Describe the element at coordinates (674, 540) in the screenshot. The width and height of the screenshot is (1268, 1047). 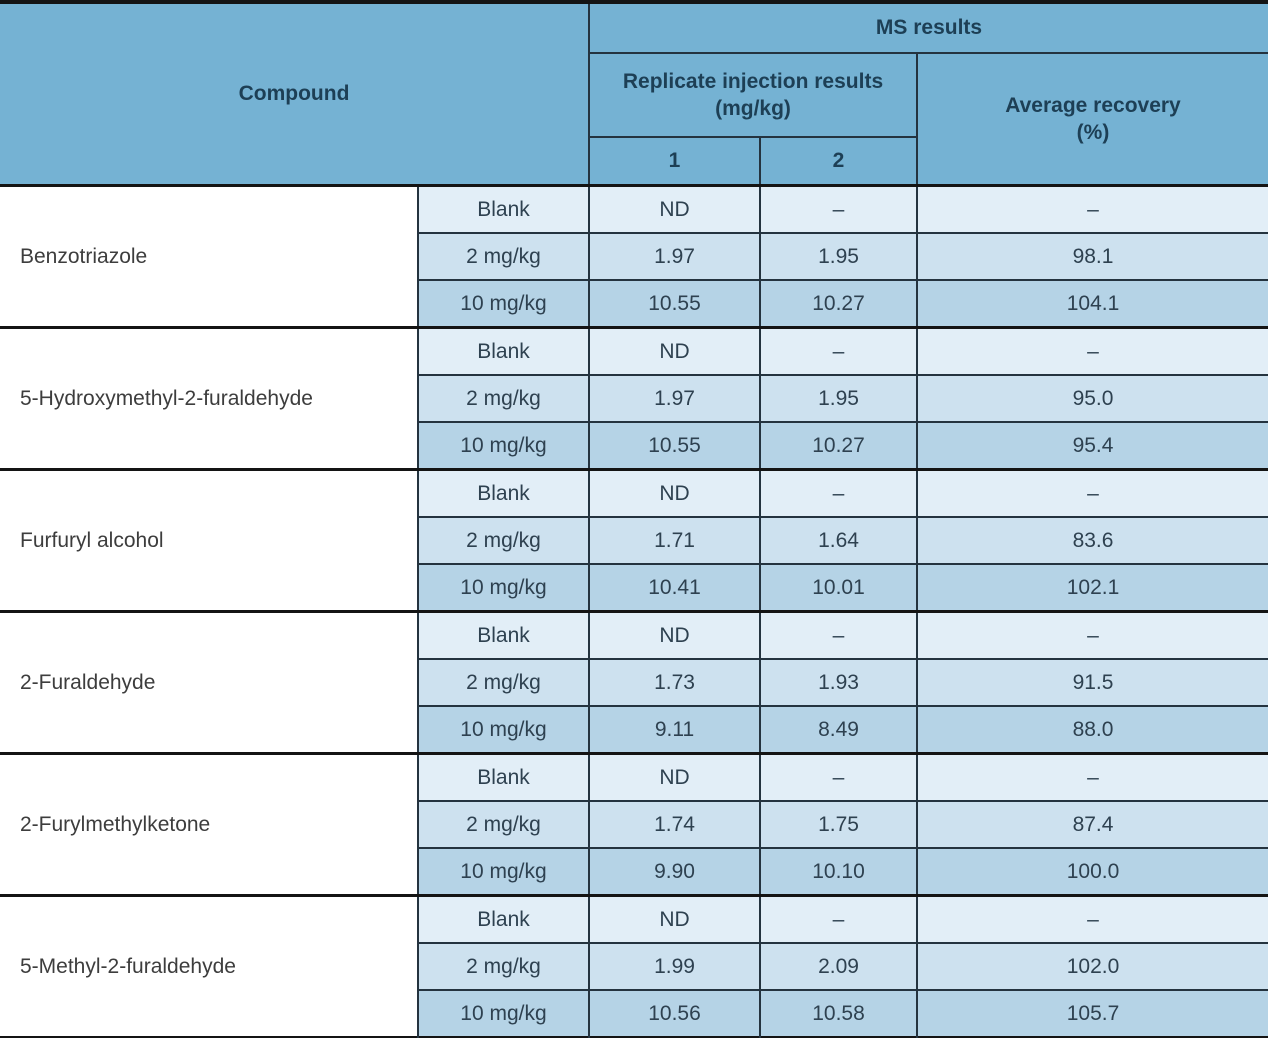
I see `replicate-1-cell: 1.71` at that location.